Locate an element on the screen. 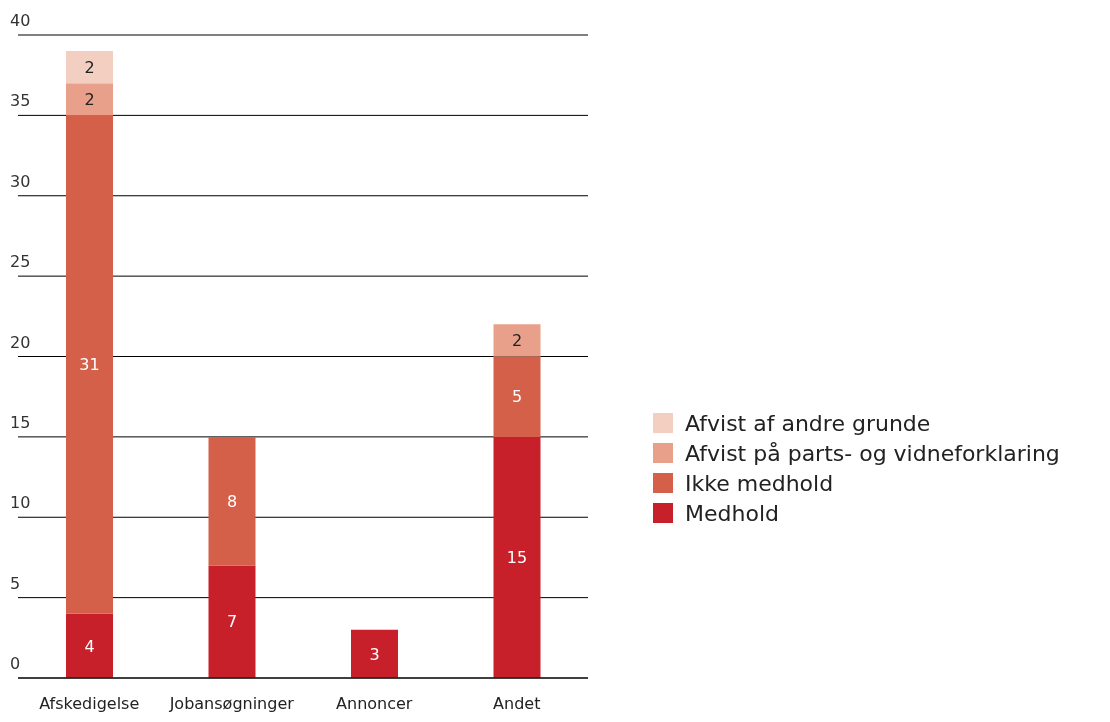 This screenshot has height=722, width=1110. data-label: 7 is located at coordinates (232, 622).